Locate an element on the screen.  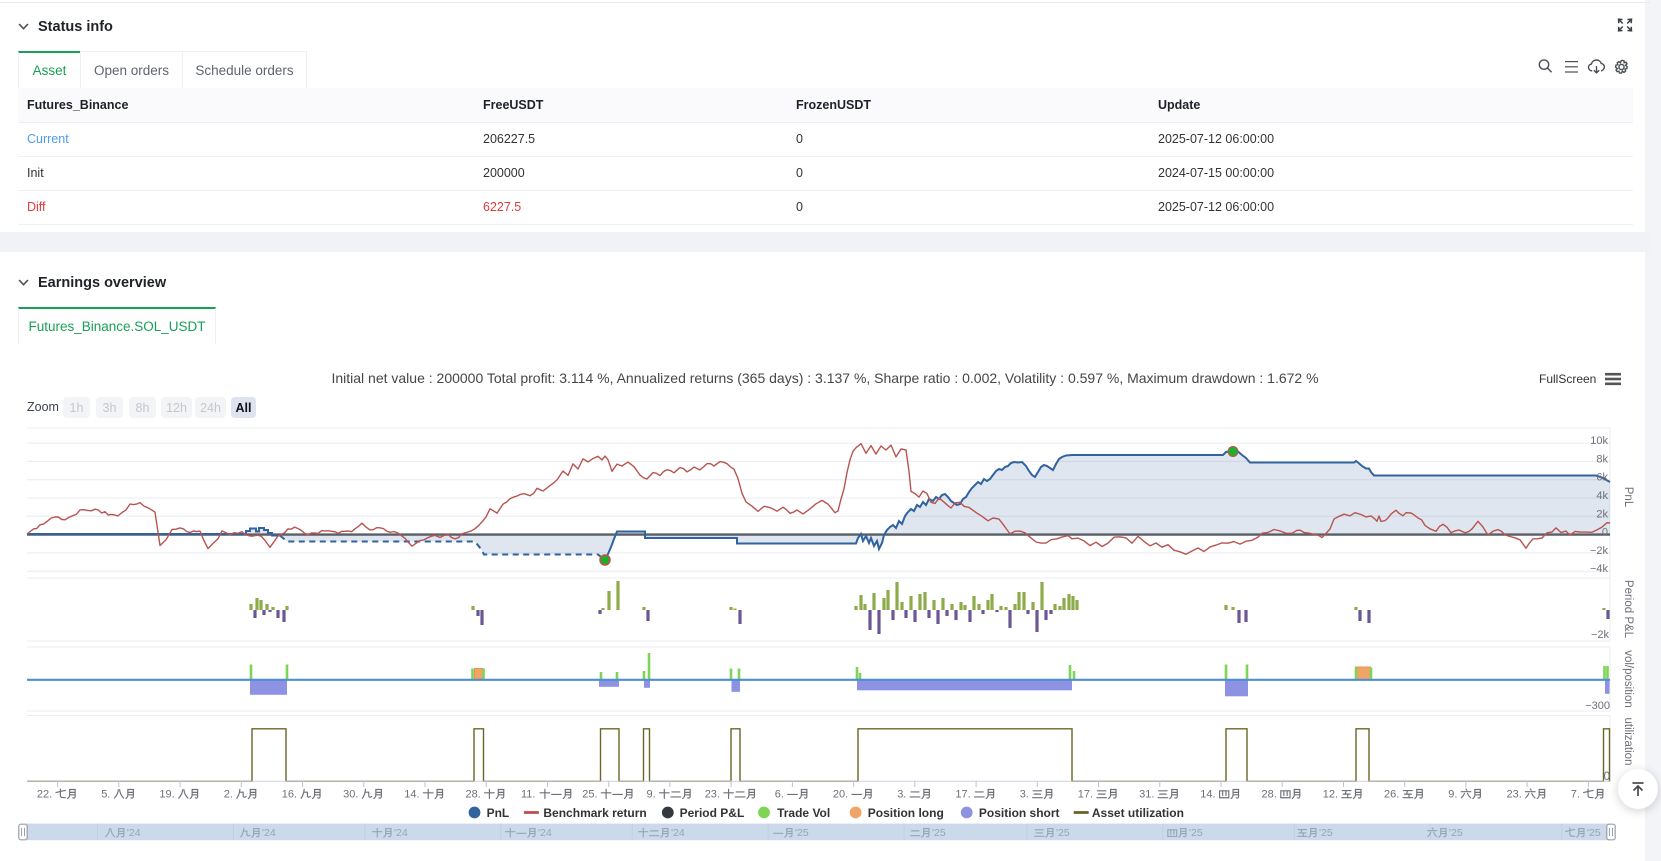
svg-text: 5. is located at coordinates (105, 795).